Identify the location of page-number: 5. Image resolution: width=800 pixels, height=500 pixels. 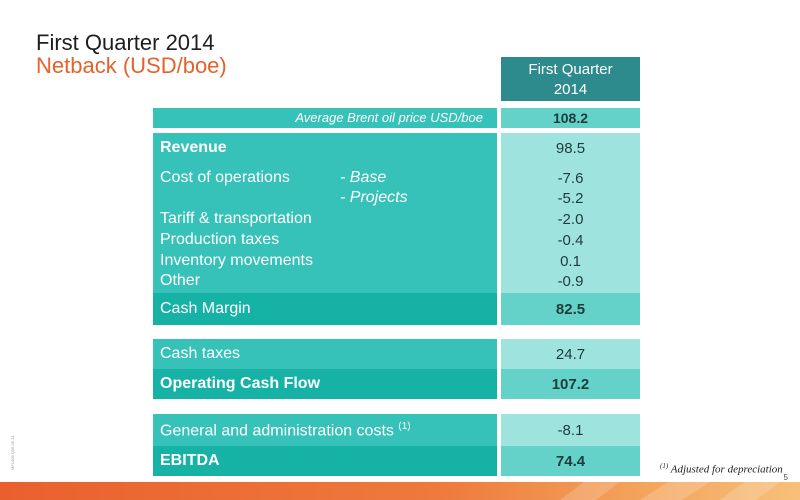
(785, 477).